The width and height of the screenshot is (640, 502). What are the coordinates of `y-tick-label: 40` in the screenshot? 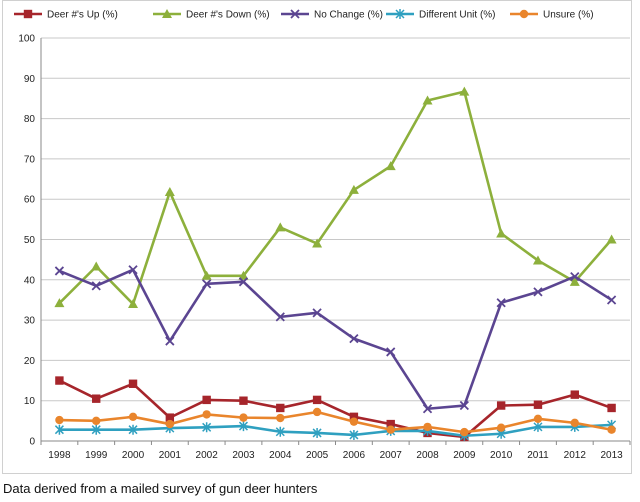 It's located at (30, 280).